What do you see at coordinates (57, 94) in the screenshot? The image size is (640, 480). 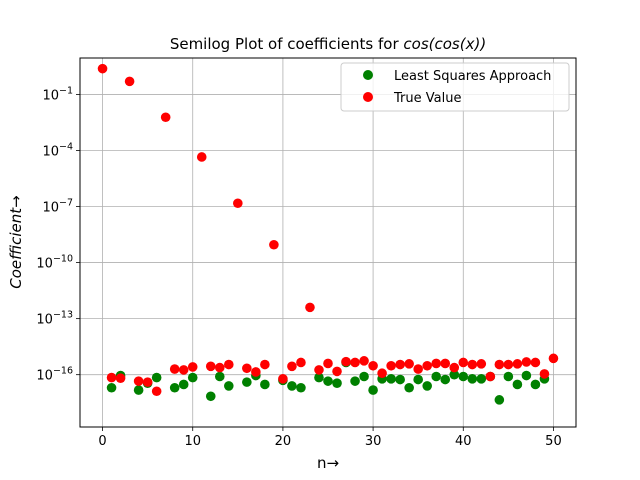 I see `y-tick-label: 10⁻¹` at bounding box center [57, 94].